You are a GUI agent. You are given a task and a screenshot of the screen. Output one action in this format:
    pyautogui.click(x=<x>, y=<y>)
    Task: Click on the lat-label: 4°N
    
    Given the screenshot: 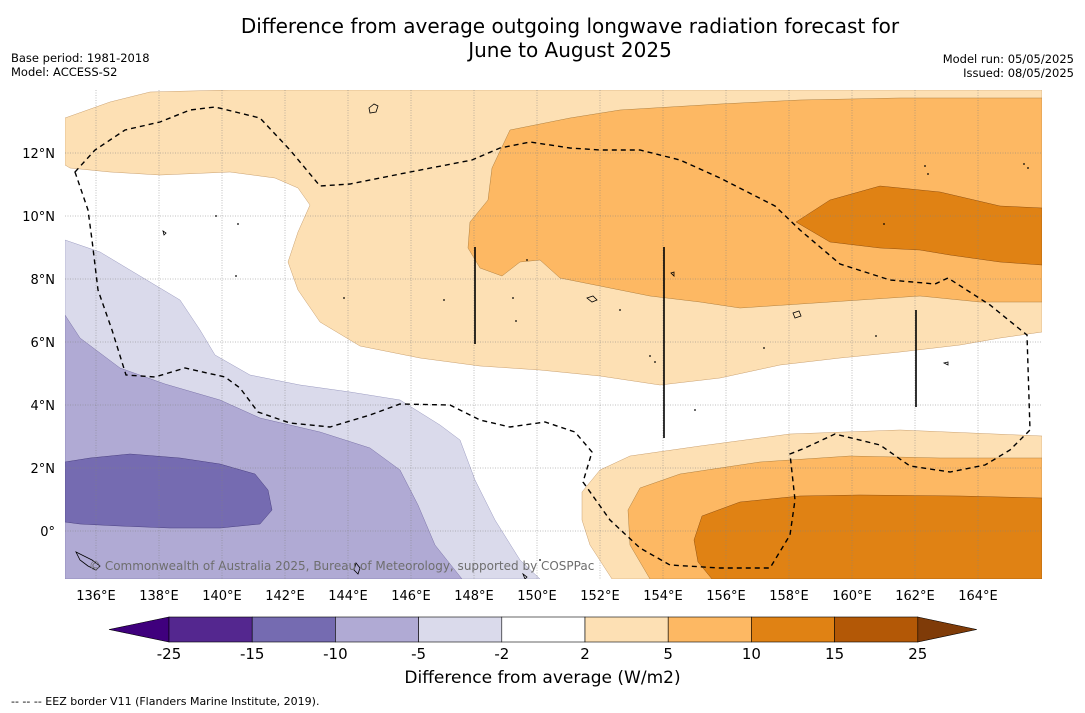 What is the action you would take?
    pyautogui.click(x=43, y=406)
    